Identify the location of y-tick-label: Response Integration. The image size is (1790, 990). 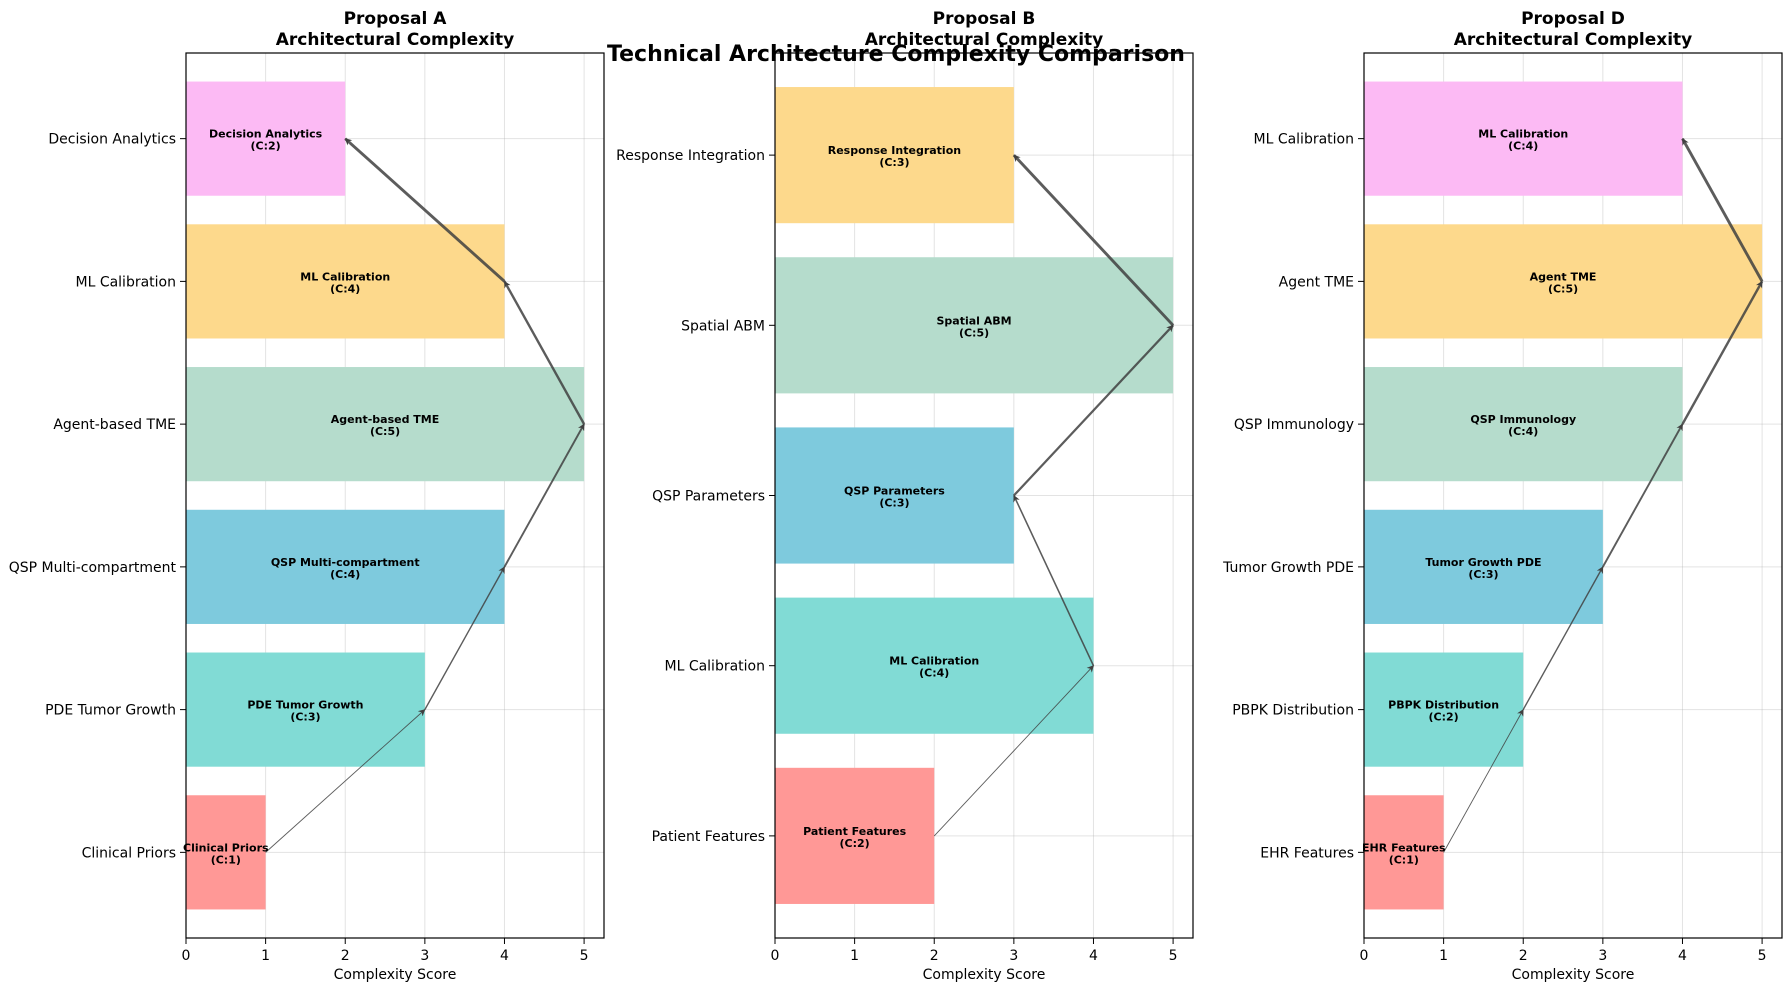
(690, 156).